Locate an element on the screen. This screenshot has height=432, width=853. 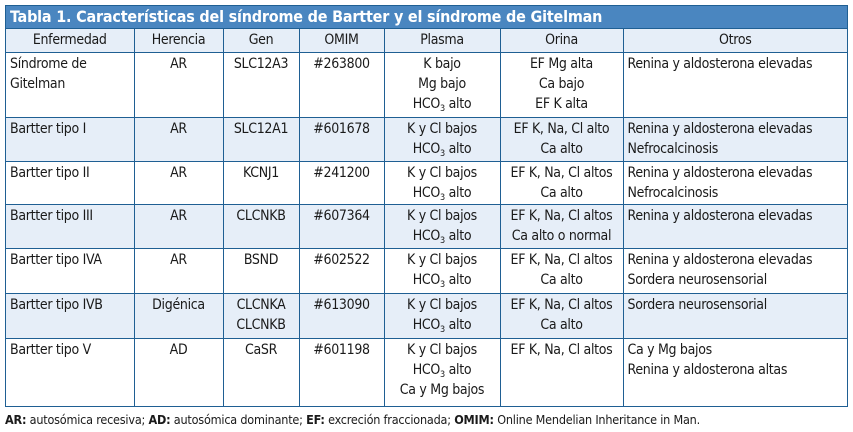
cell-omim: #613090 is located at coordinates (341, 316).